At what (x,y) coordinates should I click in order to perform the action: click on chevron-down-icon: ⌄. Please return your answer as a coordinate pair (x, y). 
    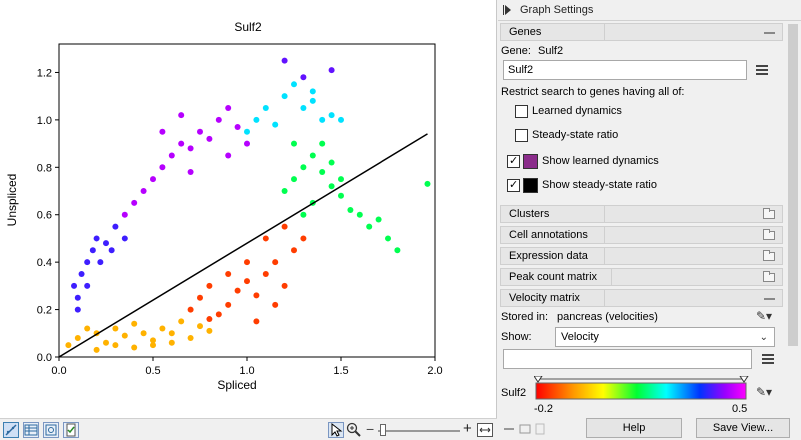
    Looking at the image, I should click on (763, 337).